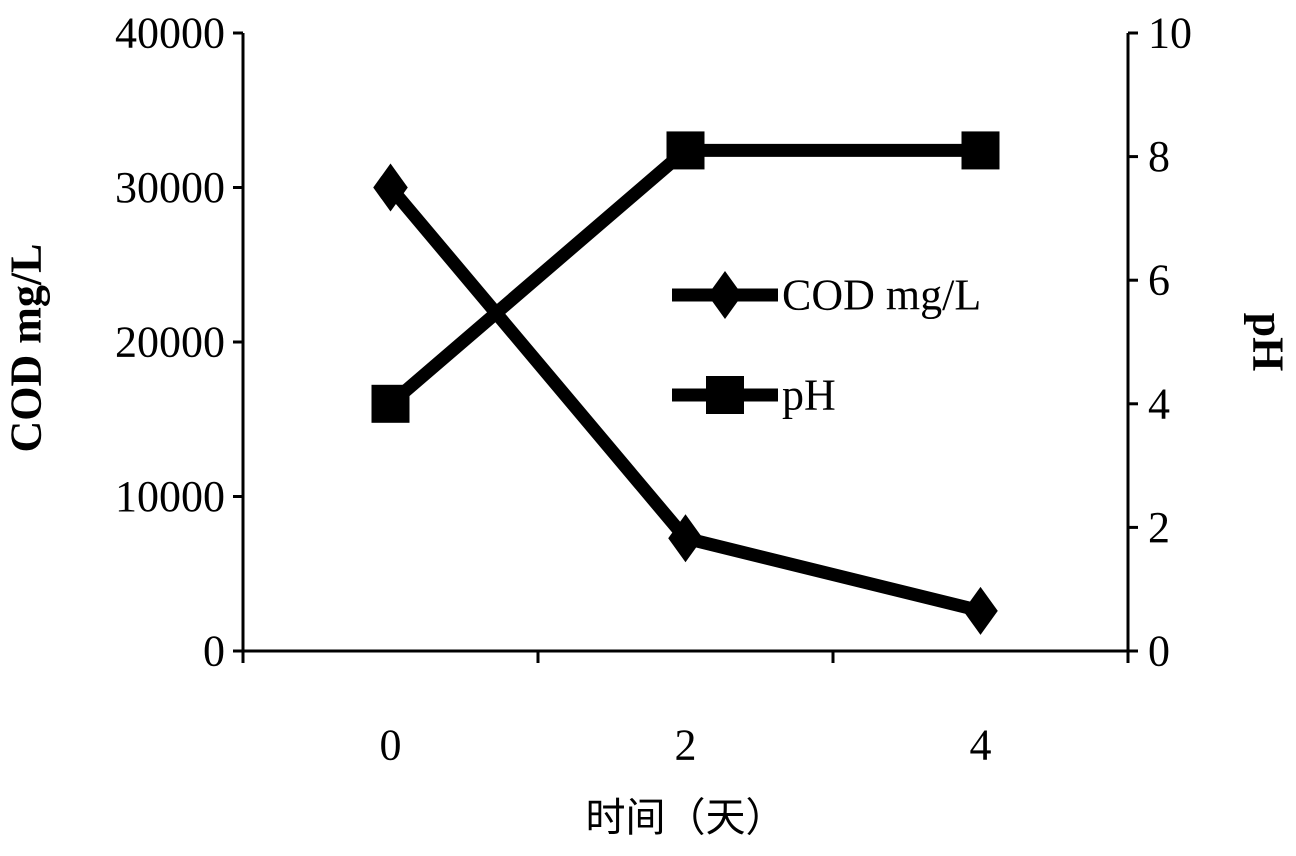  I want to click on right-y-tick-label: 10, so click(1170, 33).